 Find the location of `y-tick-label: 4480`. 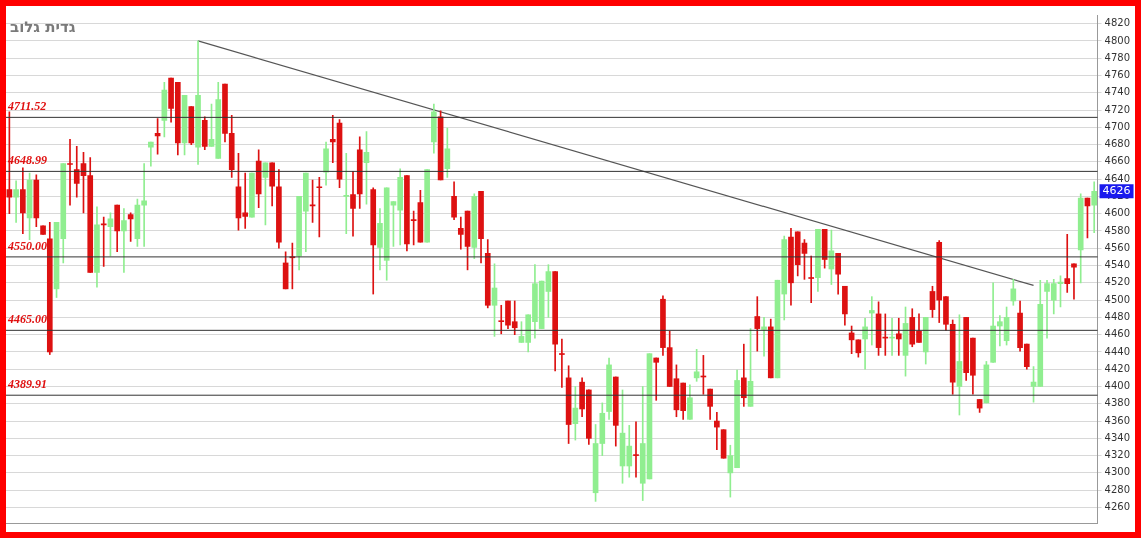

y-tick-label: 4480 is located at coordinates (1117, 316).